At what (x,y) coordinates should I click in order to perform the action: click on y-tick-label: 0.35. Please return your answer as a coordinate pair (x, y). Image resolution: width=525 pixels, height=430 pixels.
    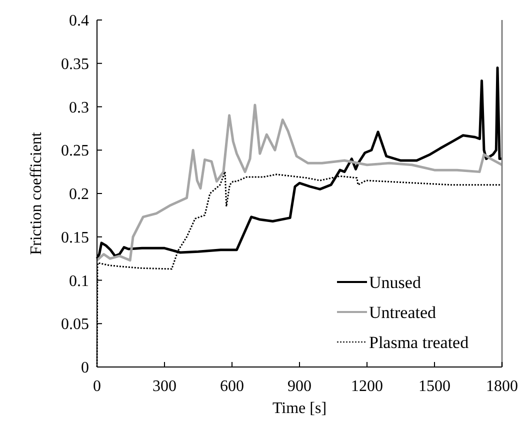
    Looking at the image, I should click on (75, 64).